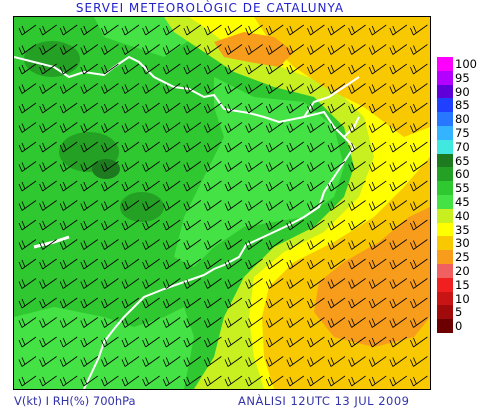 The height and width of the screenshot is (415, 485). I want to click on legend-label: 5, so click(459, 312).